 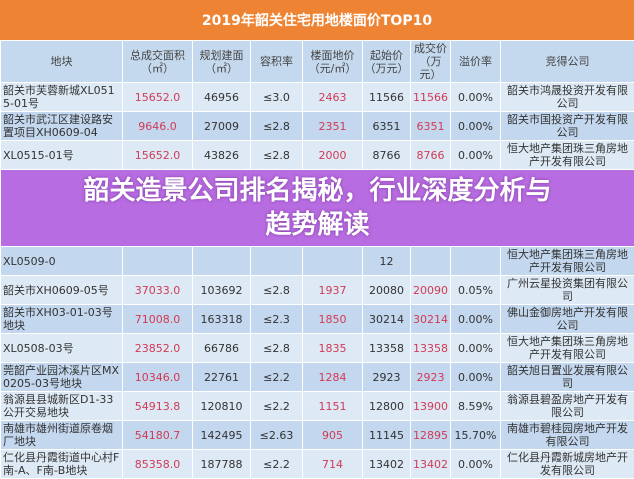 What do you see at coordinates (222, 290) in the screenshot?
I see `cell-planned-area: 103692` at bounding box center [222, 290].